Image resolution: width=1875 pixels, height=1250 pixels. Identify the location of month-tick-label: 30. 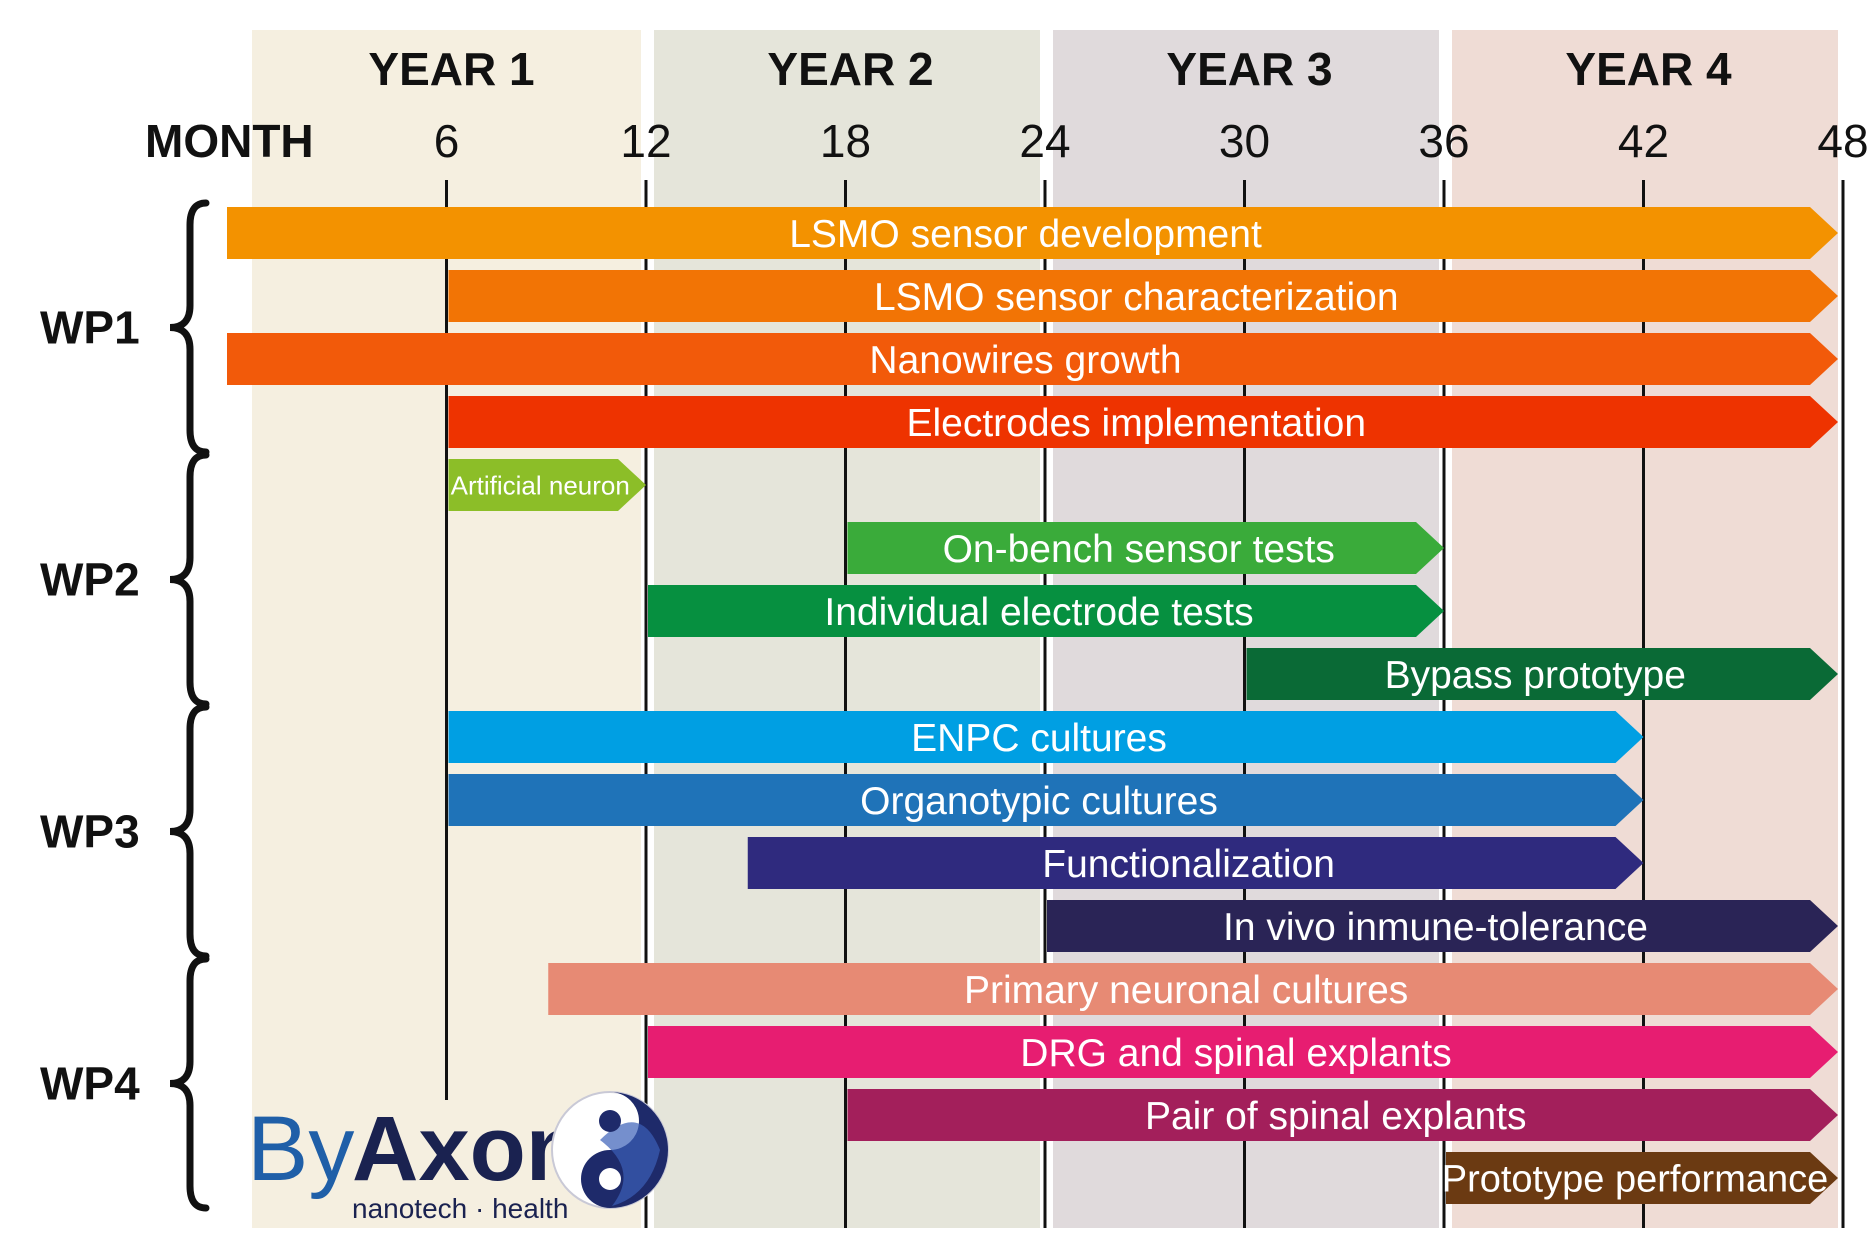
(1244, 141).